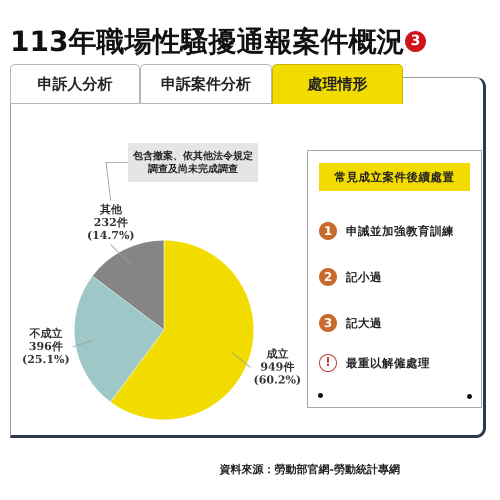 This screenshot has width=500, height=500. What do you see at coordinates (400, 231) in the screenshot?
I see `text: 申誡並加強教育訓練` at bounding box center [400, 231].